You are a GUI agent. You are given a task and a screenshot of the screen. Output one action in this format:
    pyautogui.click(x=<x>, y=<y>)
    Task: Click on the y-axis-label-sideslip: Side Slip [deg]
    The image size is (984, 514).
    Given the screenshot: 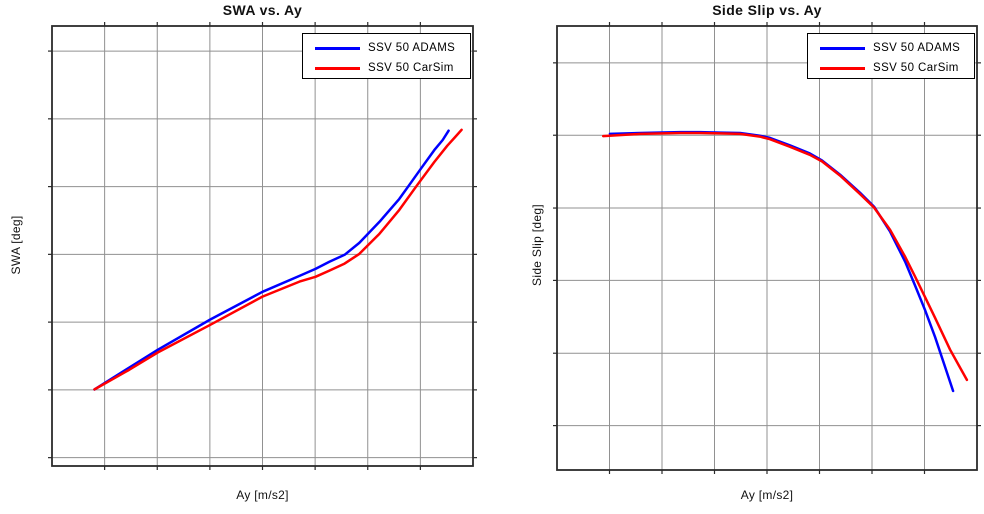 What is the action you would take?
    pyautogui.click(x=537, y=245)
    